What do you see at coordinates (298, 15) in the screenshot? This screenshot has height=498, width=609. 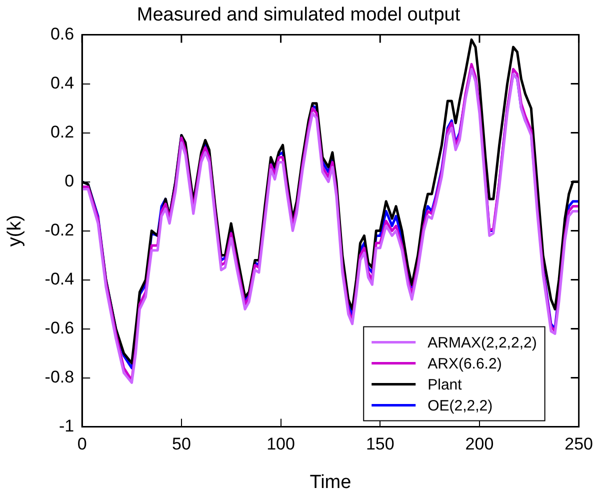 I see `chart-title: Measured and simulated model output` at bounding box center [298, 15].